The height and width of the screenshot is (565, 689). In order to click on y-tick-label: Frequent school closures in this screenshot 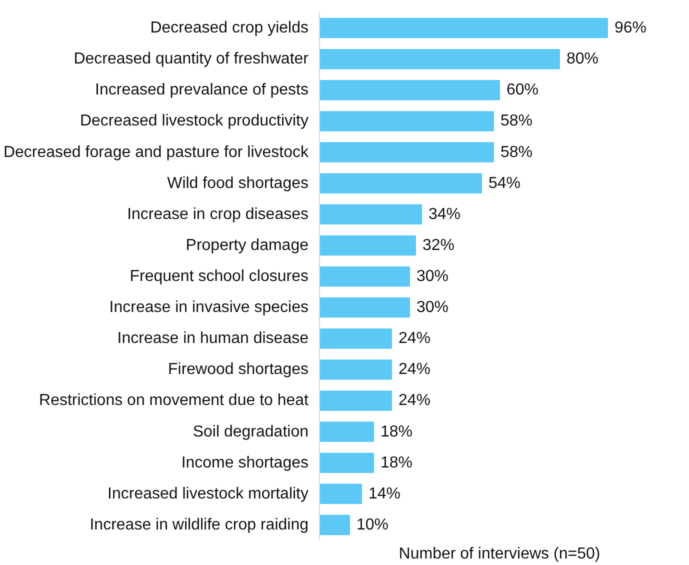, I will do `click(219, 276)`.